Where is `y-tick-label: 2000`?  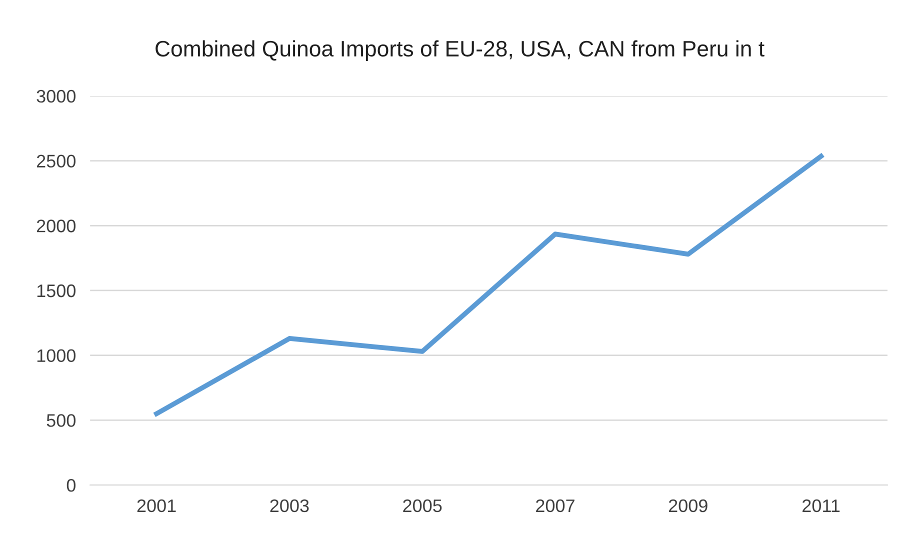
y-tick-label: 2000 is located at coordinates (56, 226).